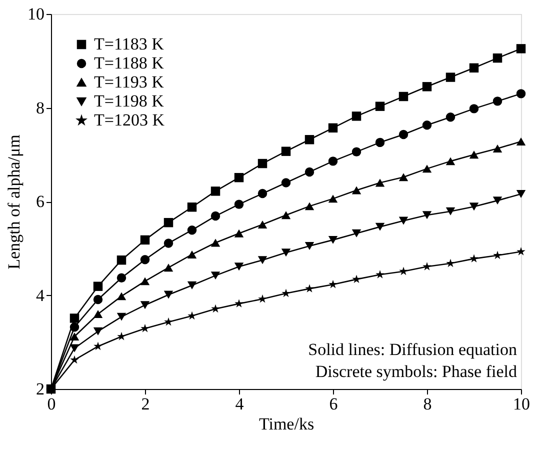 The width and height of the screenshot is (560, 455). I want to click on x-tick-label: 6, so click(333, 404).